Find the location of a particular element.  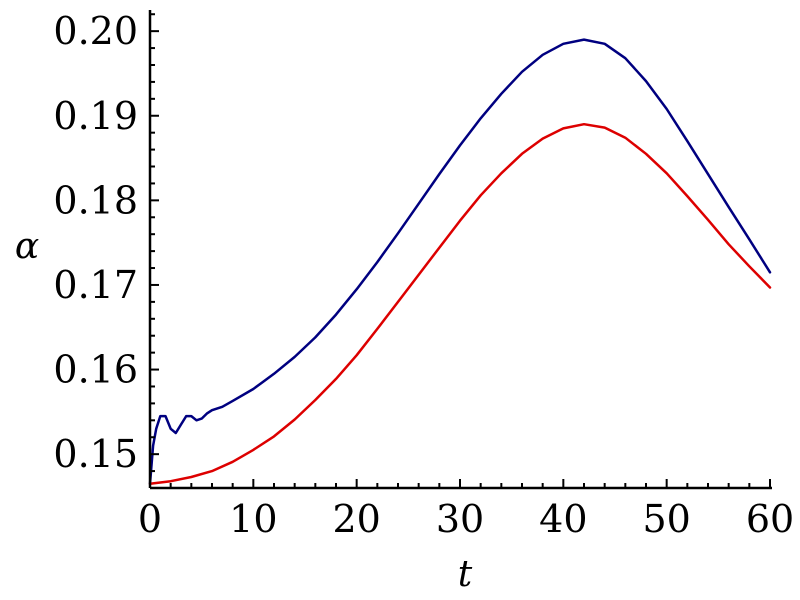

y-tick-label: 0.16 is located at coordinates (95, 370).